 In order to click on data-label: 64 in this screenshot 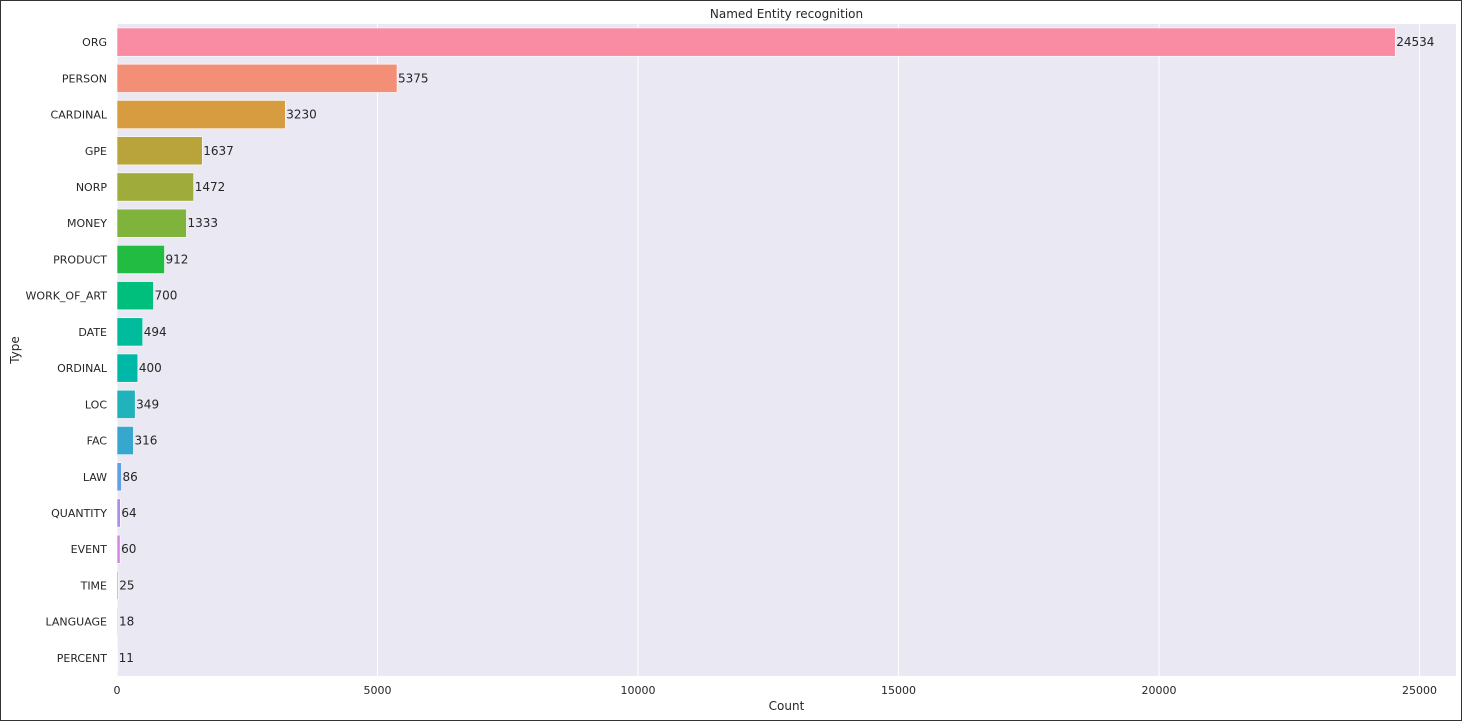, I will do `click(128, 513)`.